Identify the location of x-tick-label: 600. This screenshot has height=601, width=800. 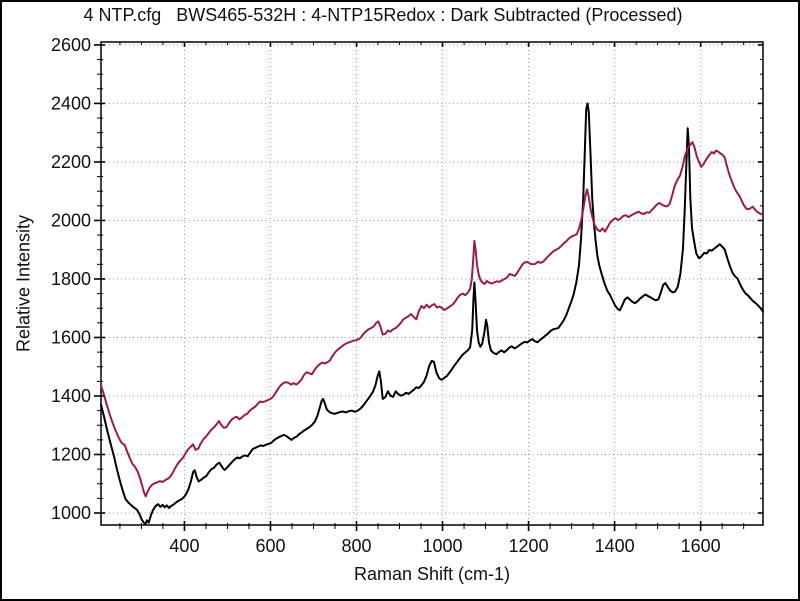
(270, 546).